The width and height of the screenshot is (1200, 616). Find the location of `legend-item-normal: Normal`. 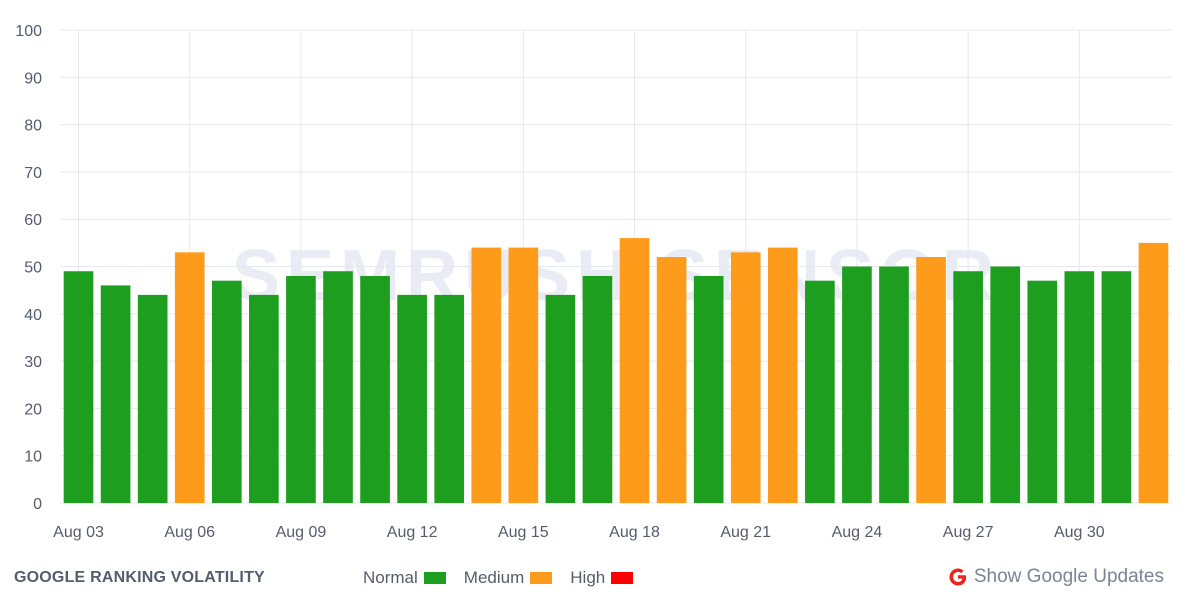

legend-item-normal: Normal is located at coordinates (404, 578).